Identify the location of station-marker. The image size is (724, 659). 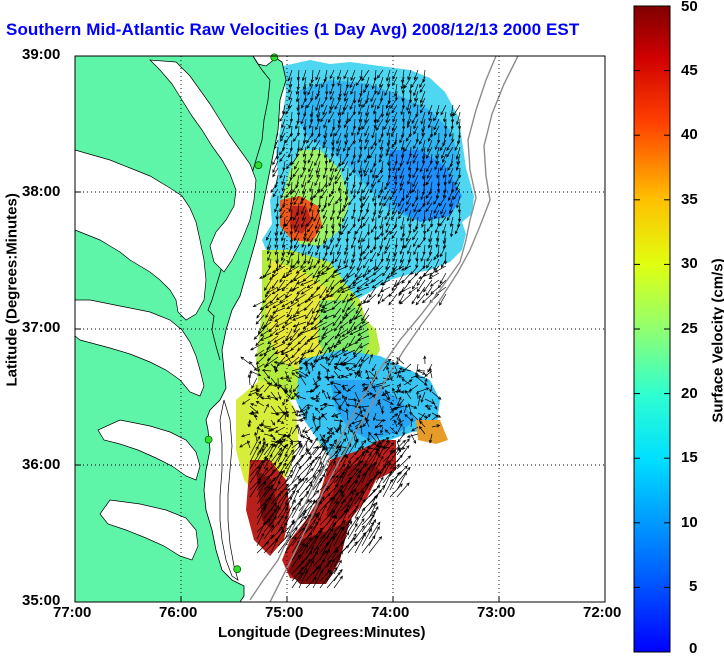
(208, 439).